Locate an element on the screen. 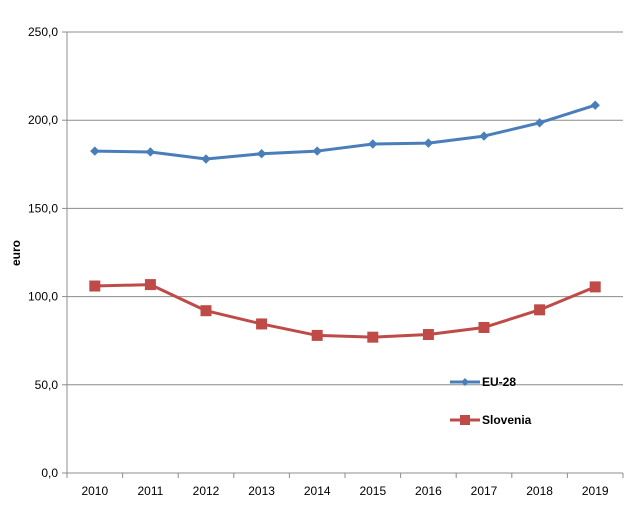  legend-label: EU-28 is located at coordinates (499, 382).